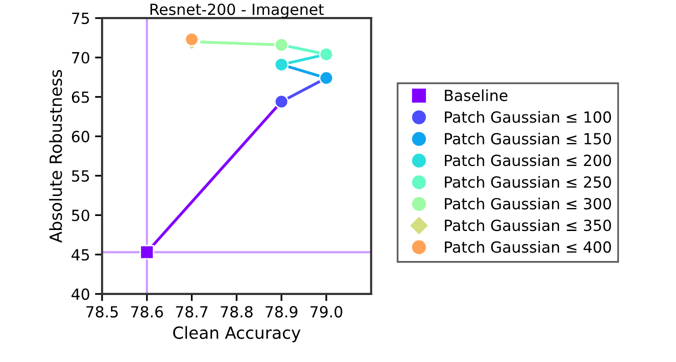 The width and height of the screenshot is (676, 362). What do you see at coordinates (192, 312) in the screenshot?
I see `x-tick-label: 78.7` at bounding box center [192, 312].